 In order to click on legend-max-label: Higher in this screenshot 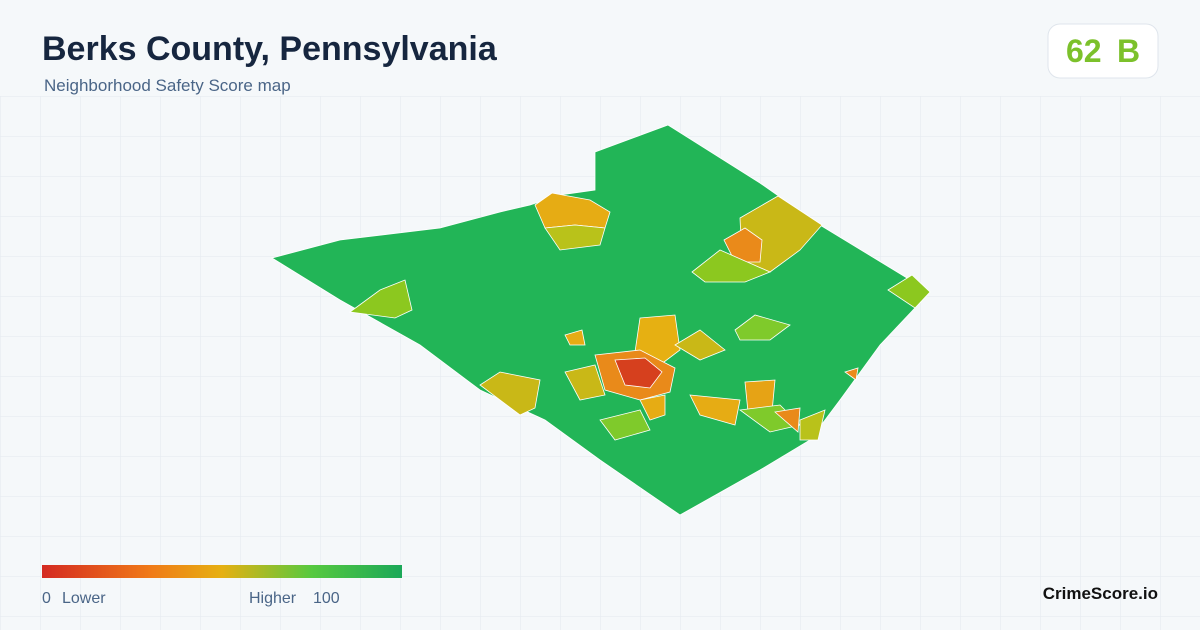, I will do `click(273, 598)`.